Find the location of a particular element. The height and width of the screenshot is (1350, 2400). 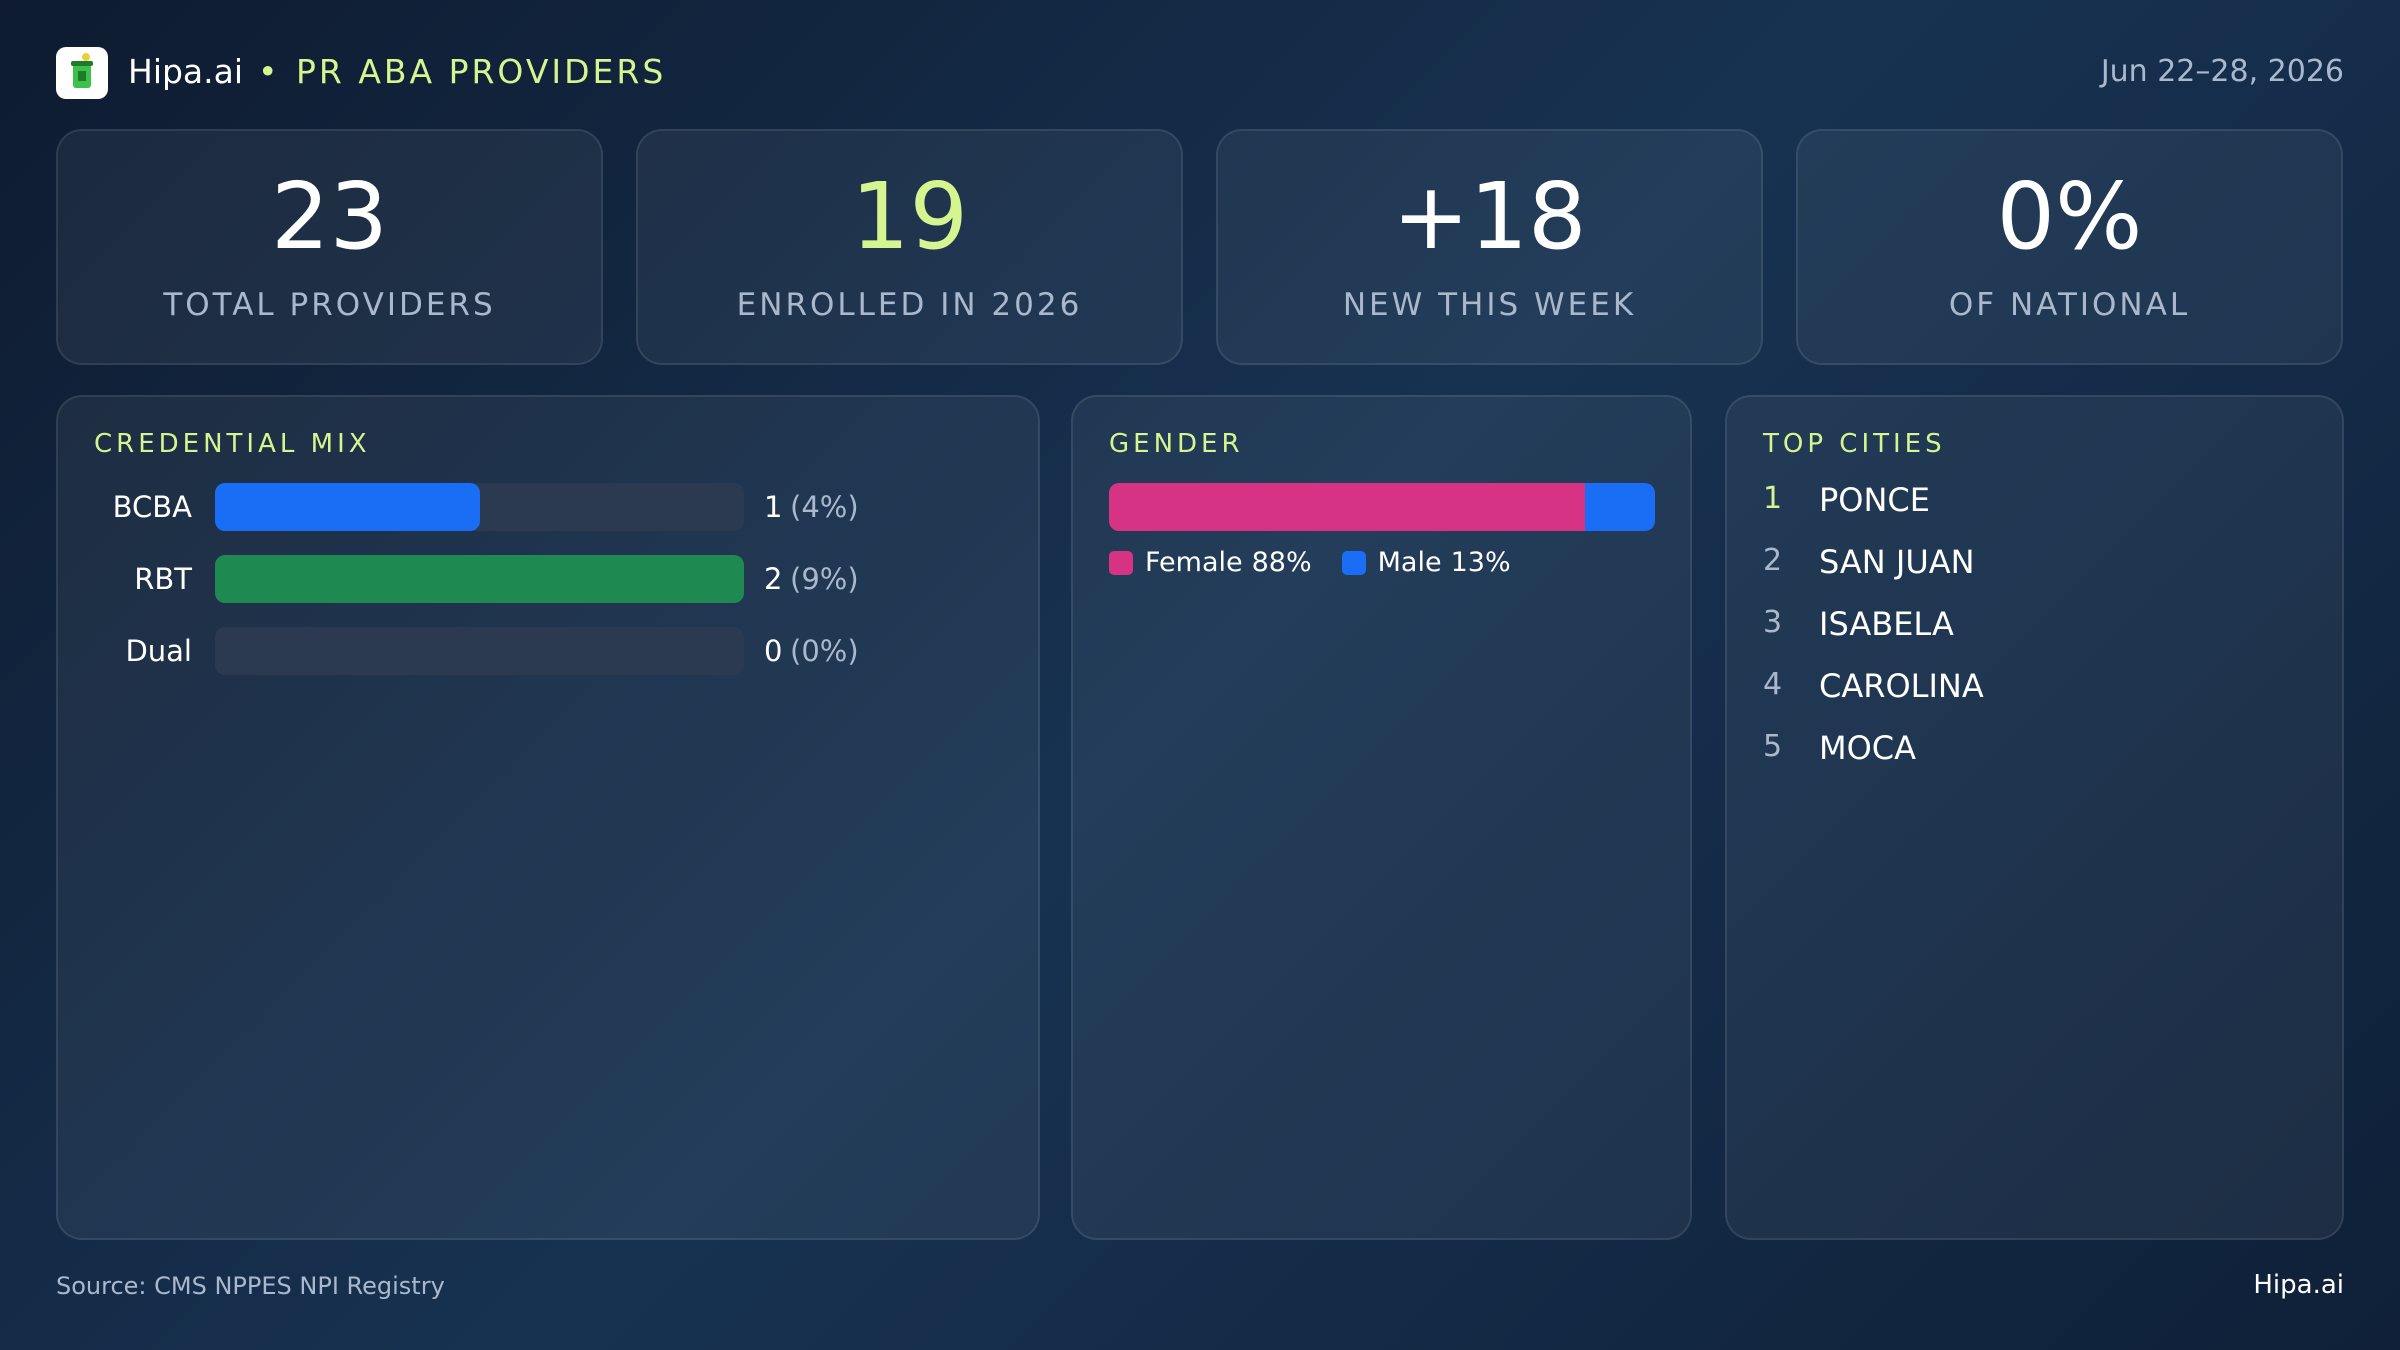

bar-percent: (9%) is located at coordinates (824, 579).